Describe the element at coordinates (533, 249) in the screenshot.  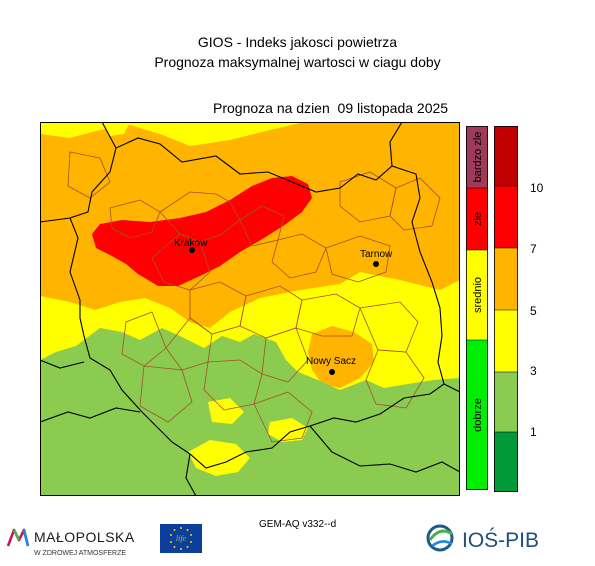
I see `scale-tick-7: 7` at that location.